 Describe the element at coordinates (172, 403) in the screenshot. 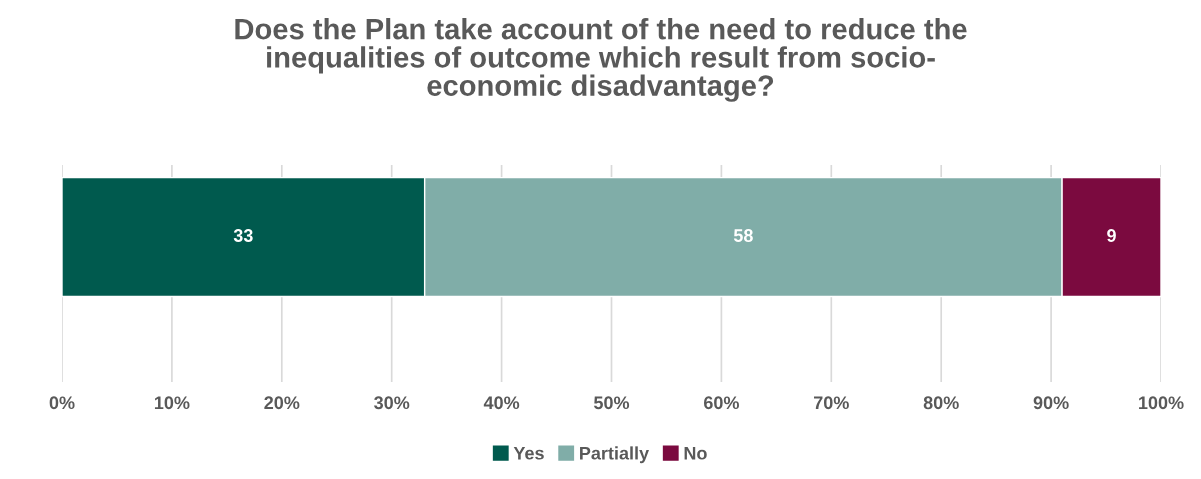

I see `x-tick-label: 10%` at that location.